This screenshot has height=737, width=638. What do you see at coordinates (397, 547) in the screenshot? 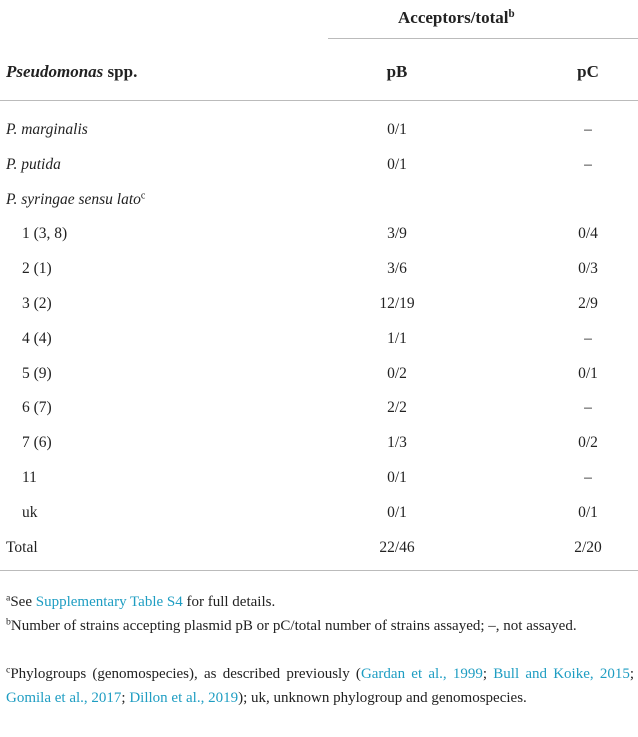
I see `cell-value: 22/46` at bounding box center [397, 547].